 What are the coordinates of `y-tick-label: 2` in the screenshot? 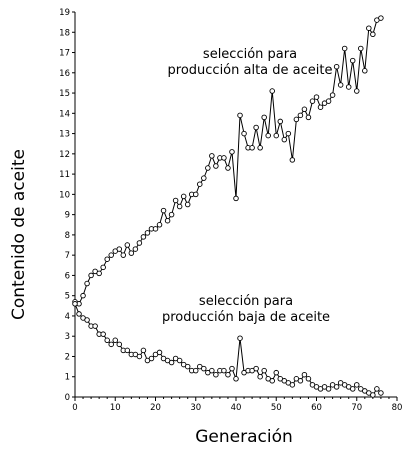 It's located at (67, 357).